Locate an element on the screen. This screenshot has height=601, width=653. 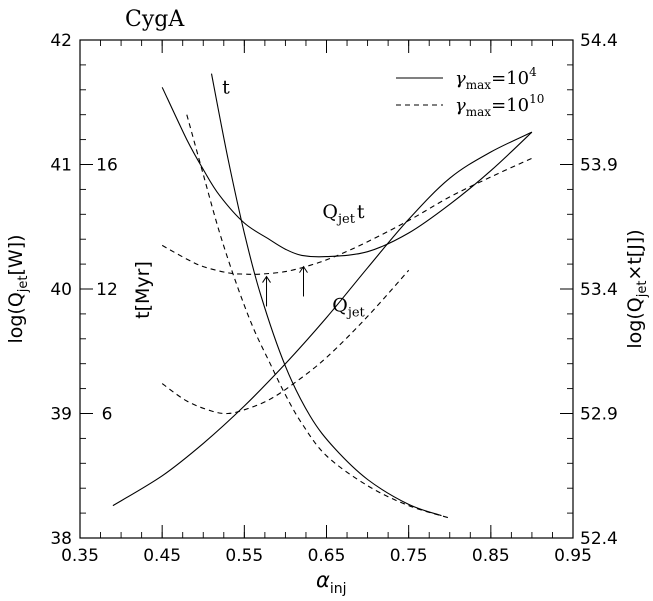
series-line-dashed-qjet-t is located at coordinates (347, 216).